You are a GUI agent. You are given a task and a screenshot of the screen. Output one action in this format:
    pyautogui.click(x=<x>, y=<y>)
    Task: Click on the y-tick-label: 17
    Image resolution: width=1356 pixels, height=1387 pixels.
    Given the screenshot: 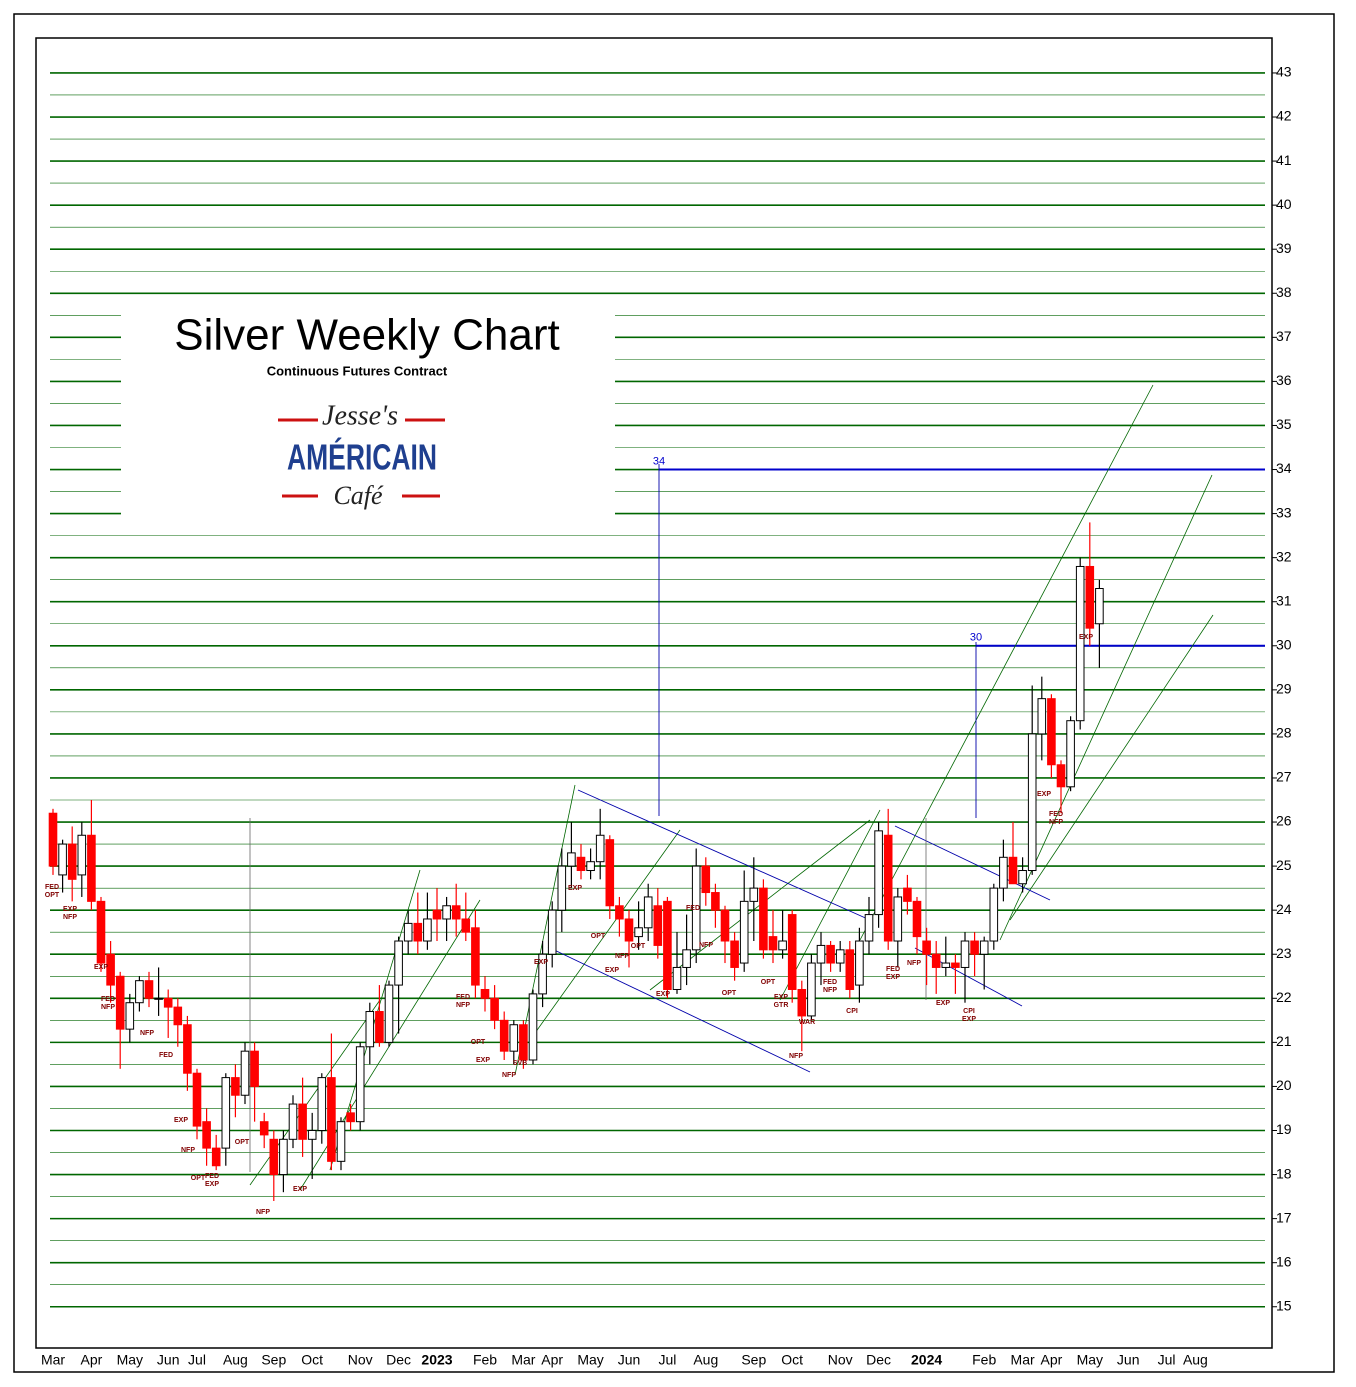 What is the action you would take?
    pyautogui.click(x=1284, y=1217)
    